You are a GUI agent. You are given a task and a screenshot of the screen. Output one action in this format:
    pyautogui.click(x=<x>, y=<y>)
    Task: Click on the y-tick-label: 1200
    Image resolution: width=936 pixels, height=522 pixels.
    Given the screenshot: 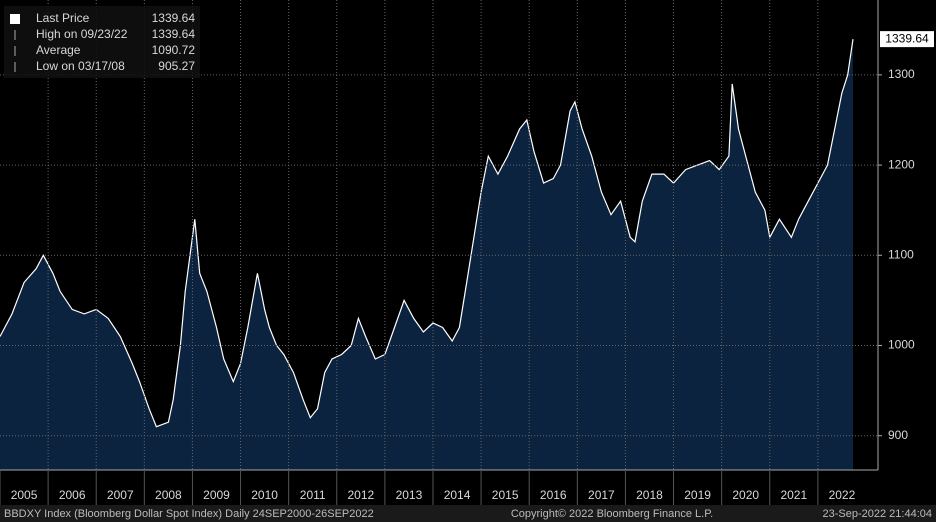 What is the action you would take?
    pyautogui.click(x=901, y=164)
    